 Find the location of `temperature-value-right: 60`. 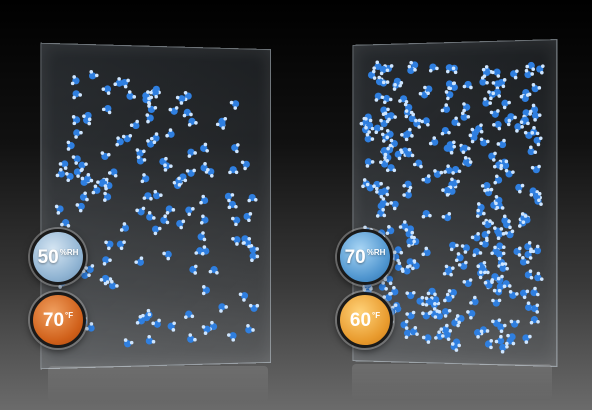

temperature-value-right: 60 is located at coordinates (360, 320).